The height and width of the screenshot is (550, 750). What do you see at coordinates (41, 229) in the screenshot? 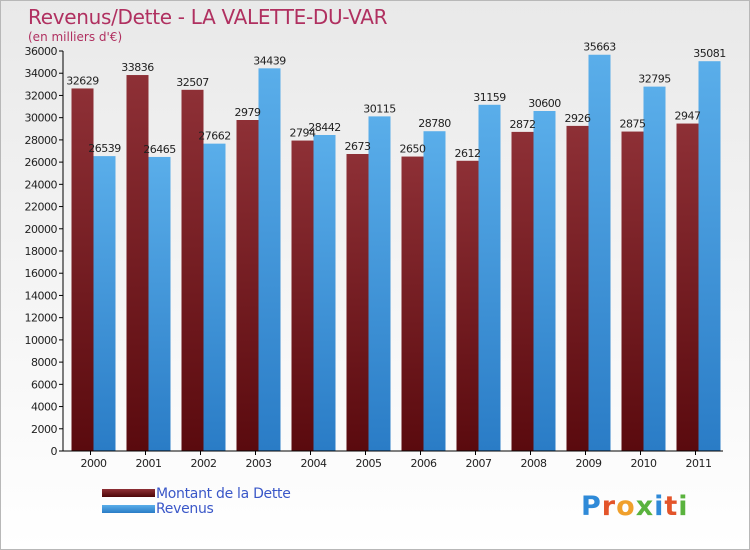
I see `y-tick-label: 20000` at bounding box center [41, 229].